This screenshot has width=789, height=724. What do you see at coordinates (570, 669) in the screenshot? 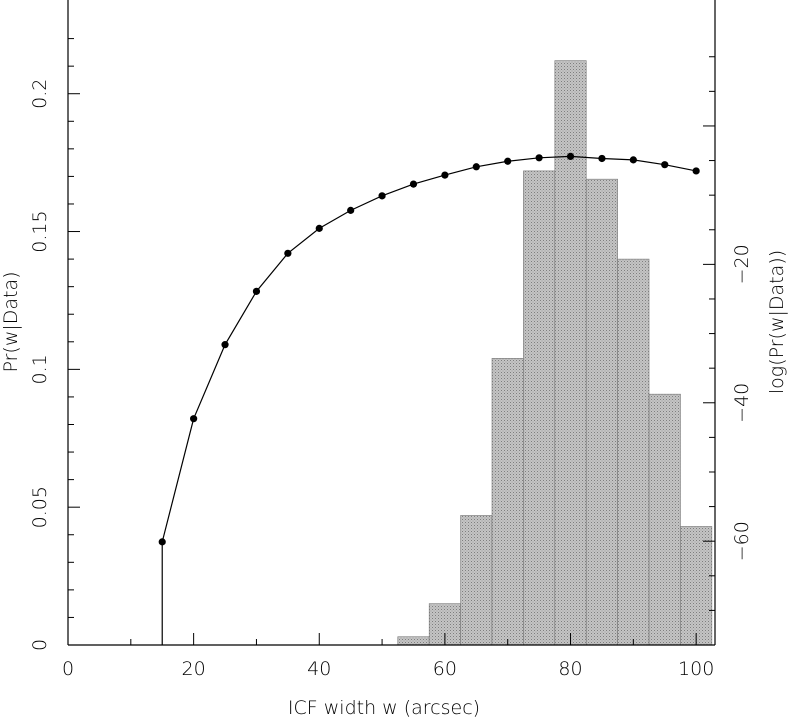
I see `x-tick-label: 80` at bounding box center [570, 669].